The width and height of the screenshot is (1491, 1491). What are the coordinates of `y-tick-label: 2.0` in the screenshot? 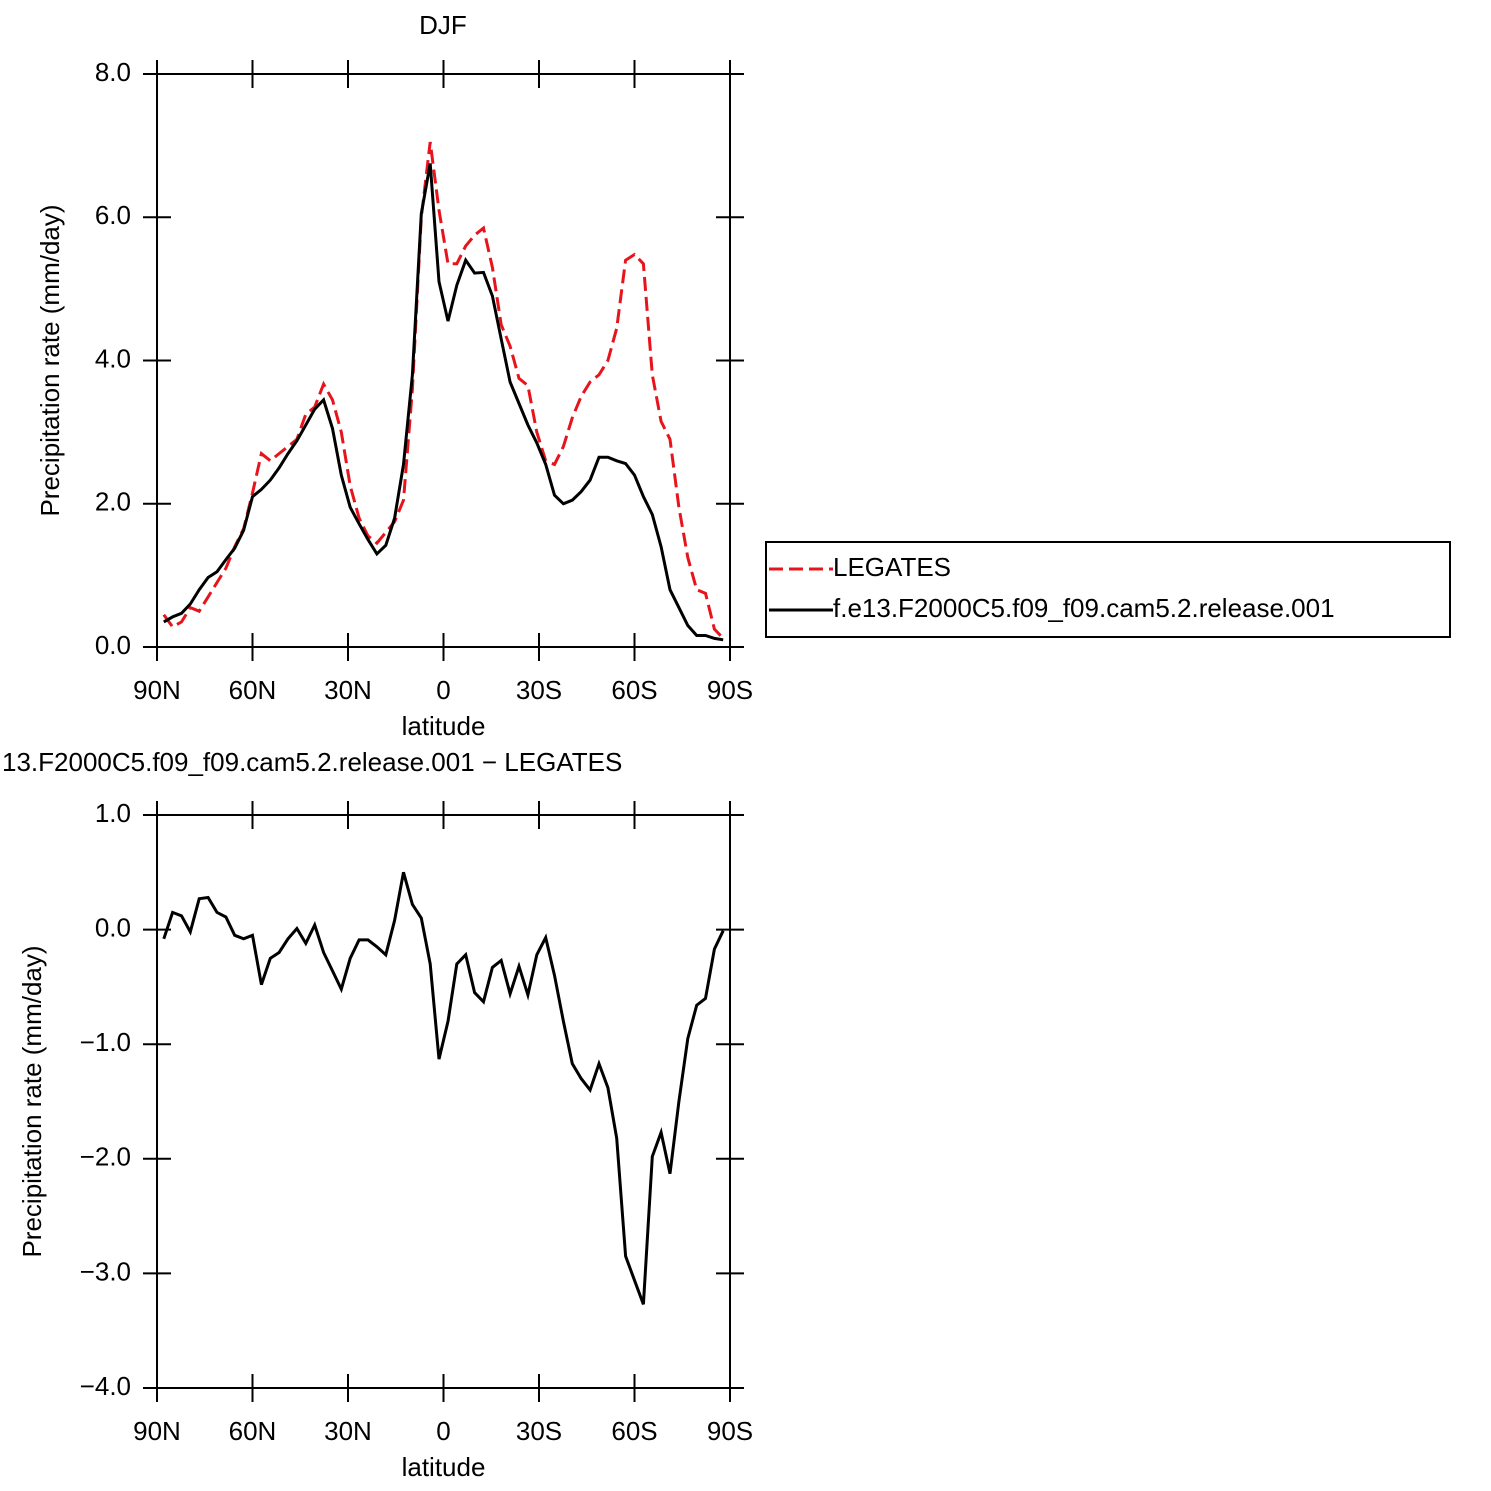 It's located at (113, 502).